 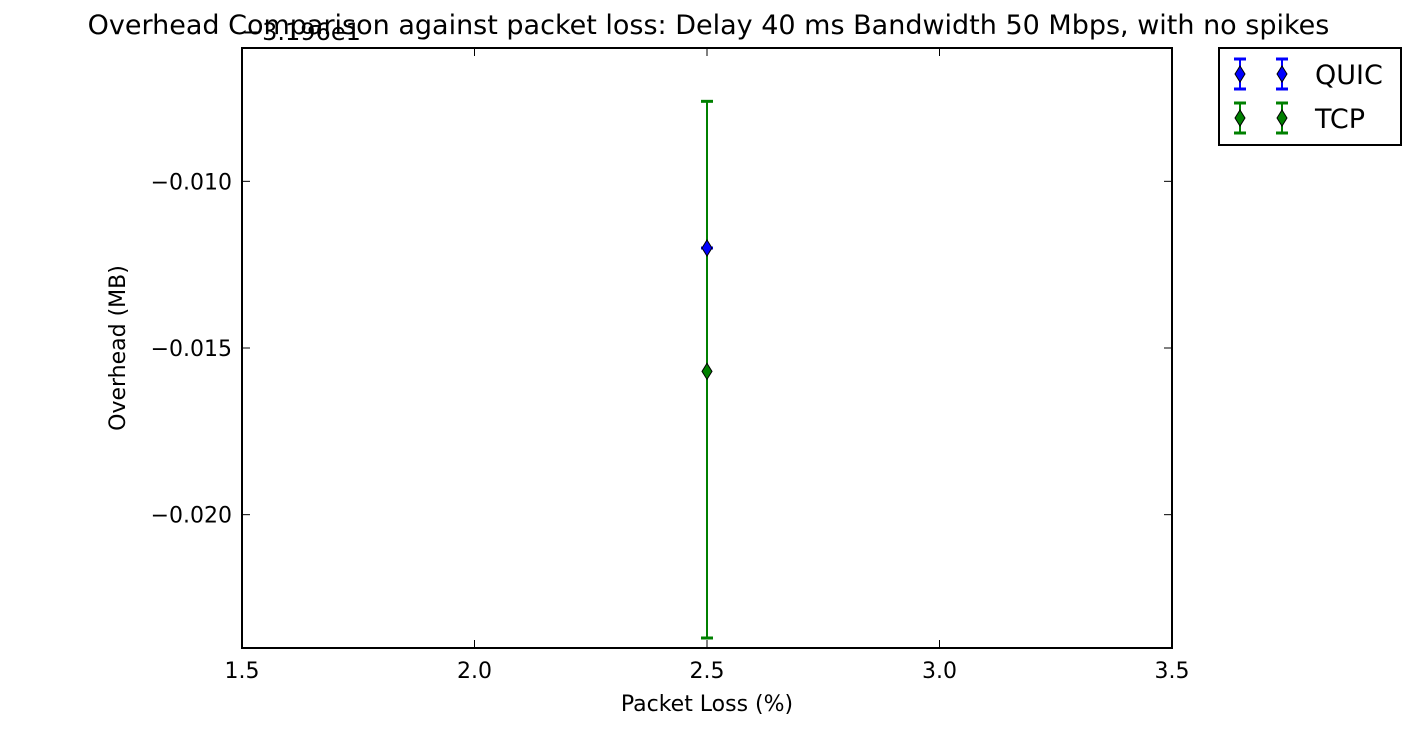 I want to click on series-tcp, so click(x=707, y=369).